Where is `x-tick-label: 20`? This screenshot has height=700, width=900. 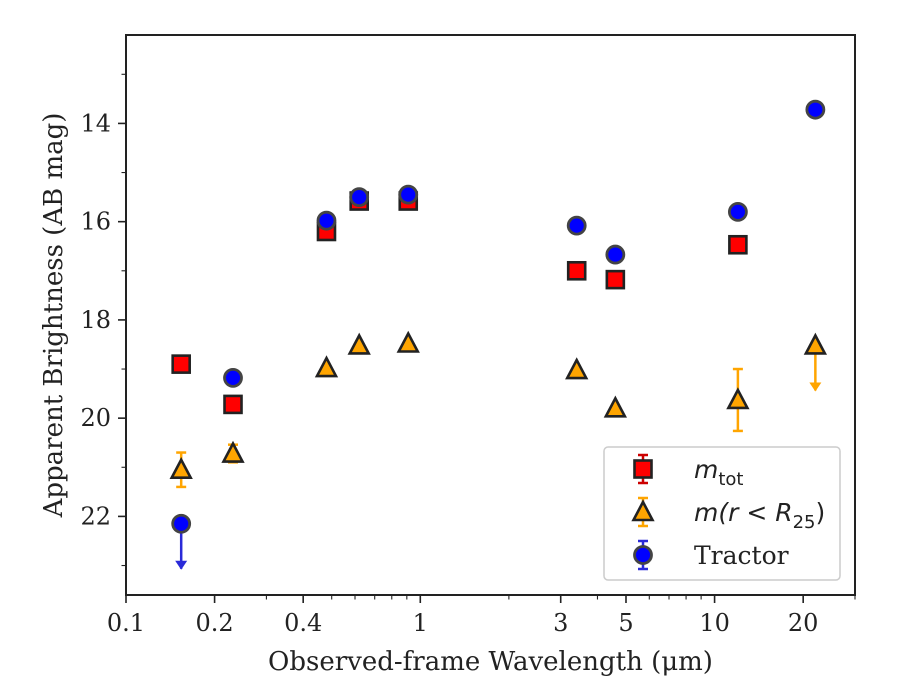 x-tick-label: 20 is located at coordinates (803, 623).